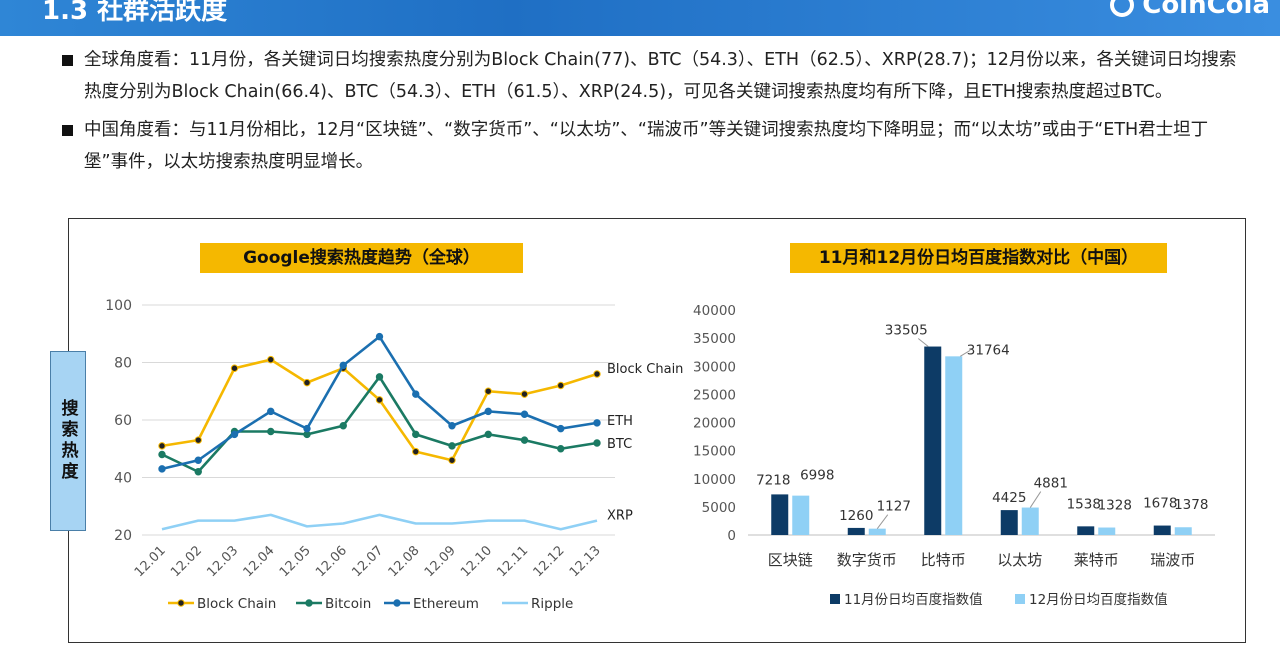 The width and height of the screenshot is (1280, 660). What do you see at coordinates (867, 560) in the screenshot?
I see `x-tick-label: 数字货币` at bounding box center [867, 560].